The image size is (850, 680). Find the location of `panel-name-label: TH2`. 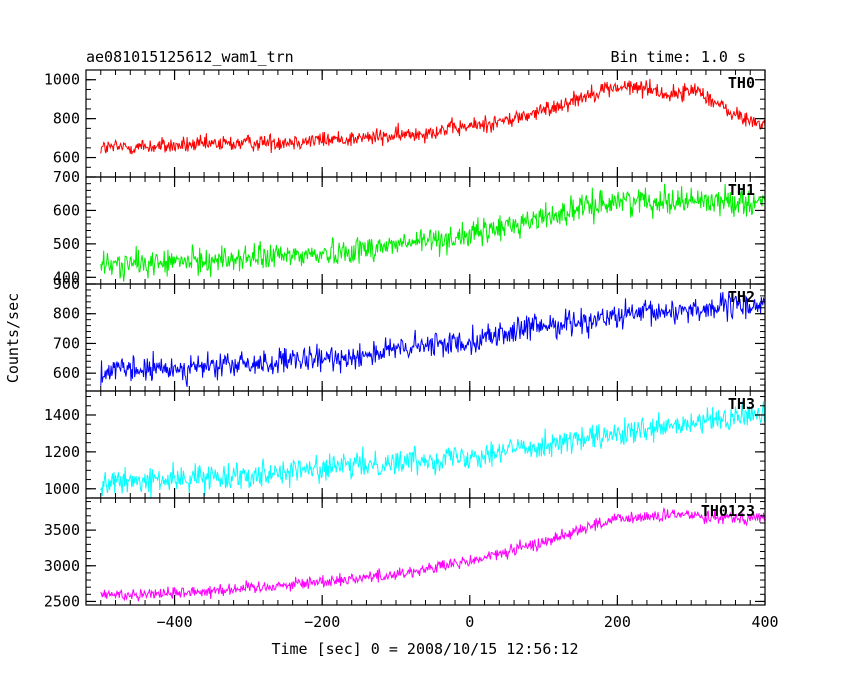

panel-name-label: TH2 is located at coordinates (741, 297).